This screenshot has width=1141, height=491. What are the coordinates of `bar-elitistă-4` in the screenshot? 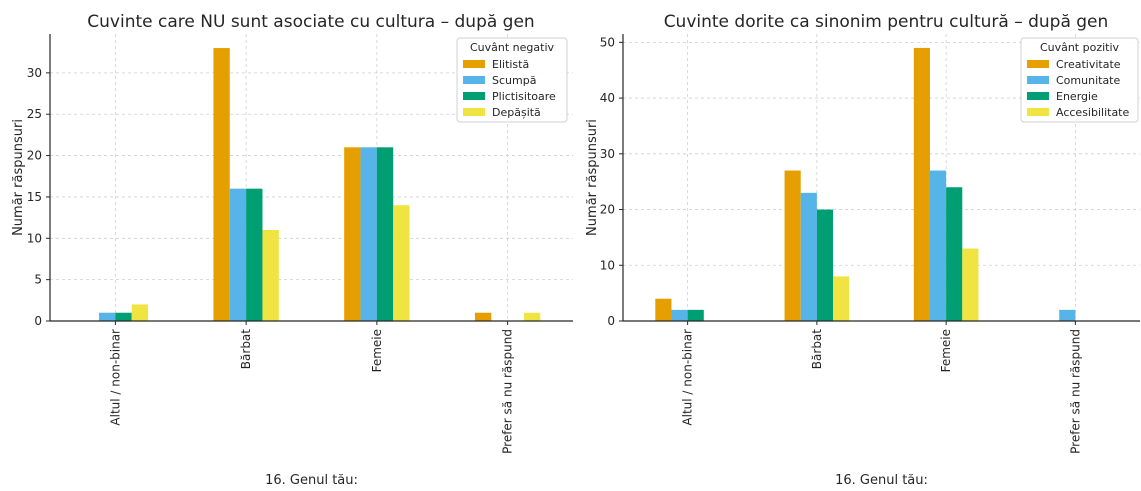 It's located at (483, 316).